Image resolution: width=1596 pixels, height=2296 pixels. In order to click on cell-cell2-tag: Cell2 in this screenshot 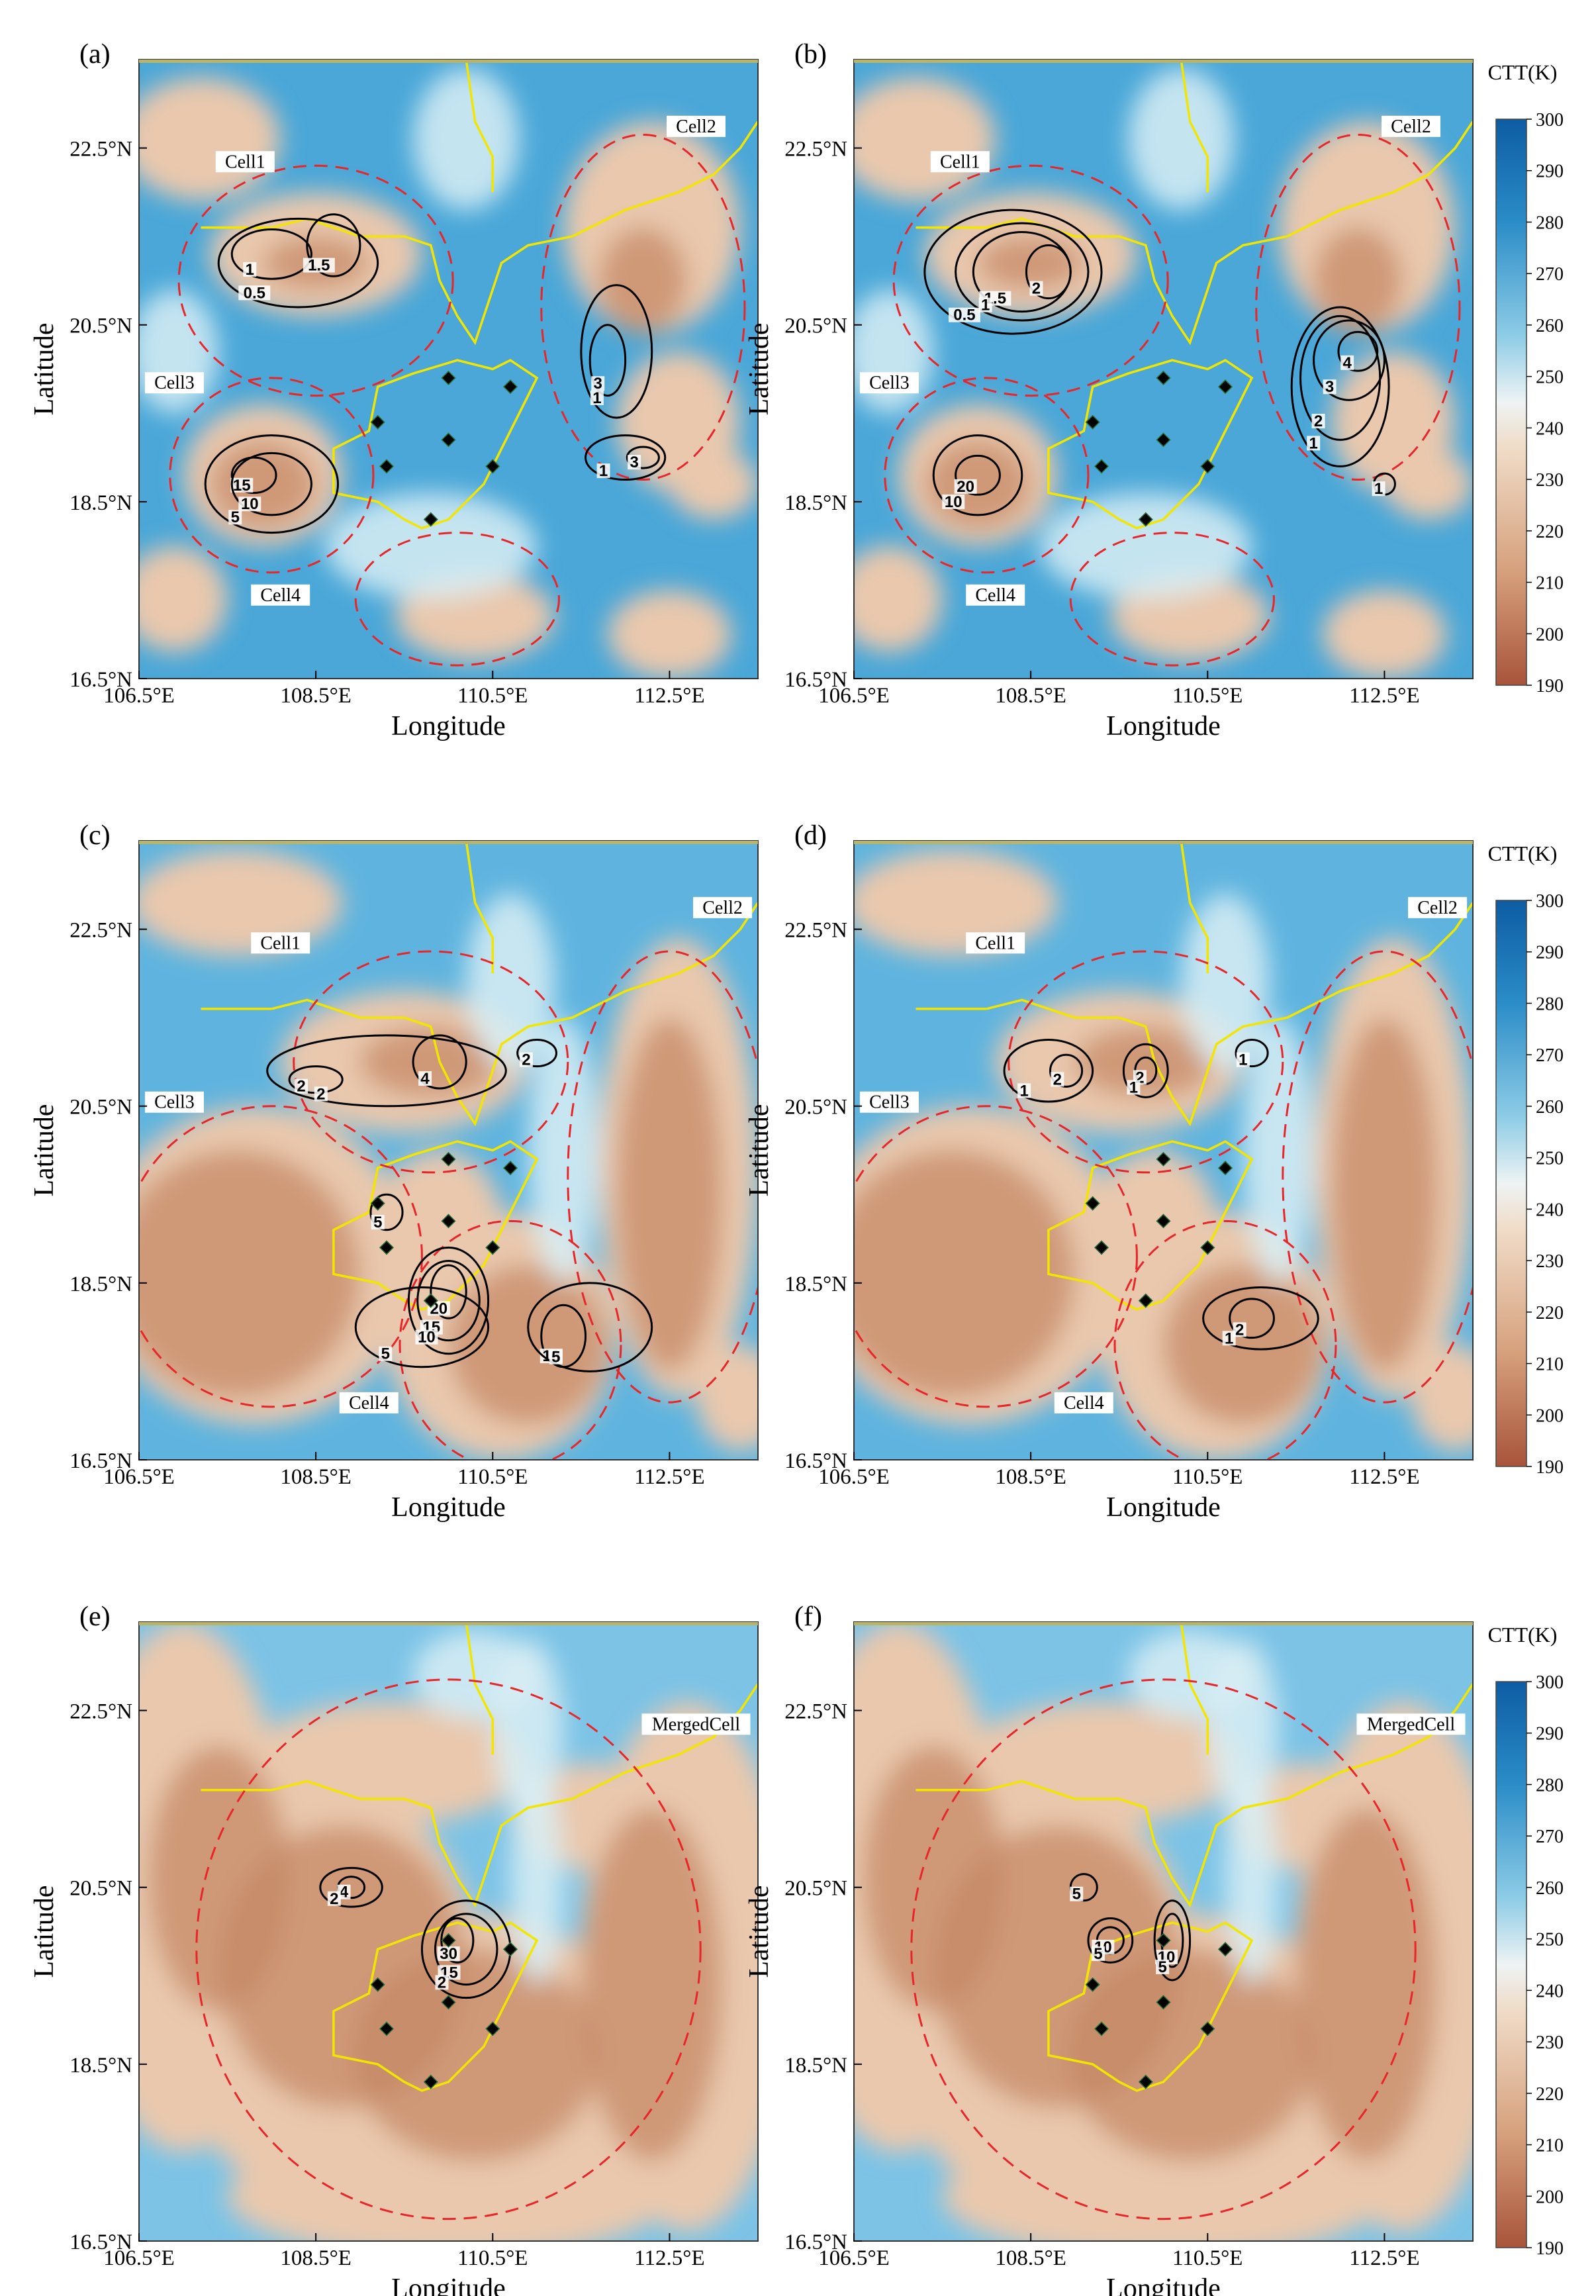, I will do `click(696, 127)`.